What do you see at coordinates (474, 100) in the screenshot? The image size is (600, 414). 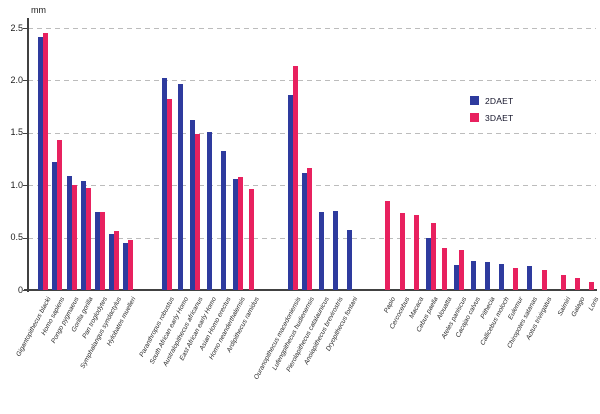 I see `legend-swatch-2daet` at bounding box center [474, 100].